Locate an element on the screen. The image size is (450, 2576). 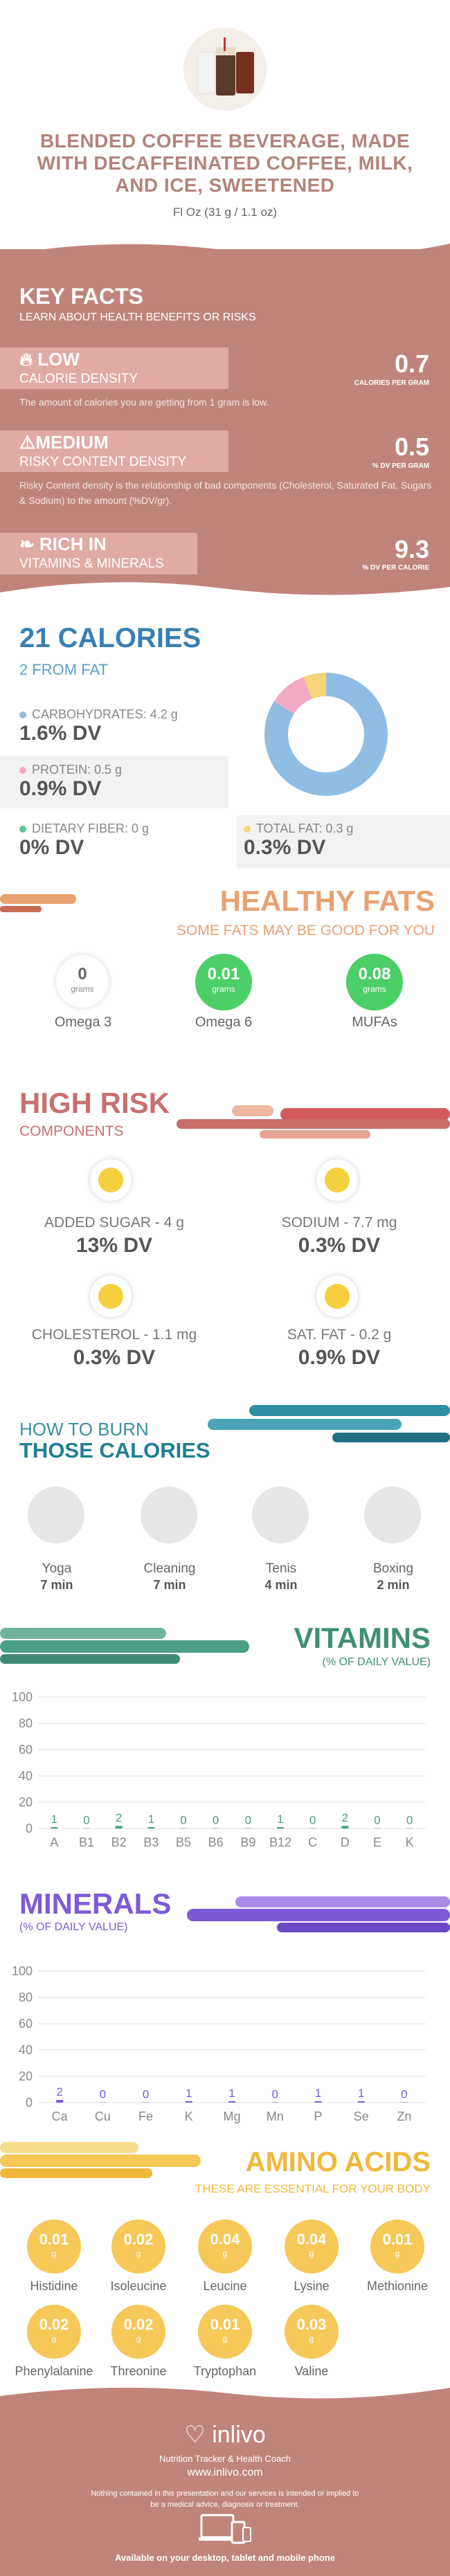
calorie-density-tag is located at coordinates (114, 368).